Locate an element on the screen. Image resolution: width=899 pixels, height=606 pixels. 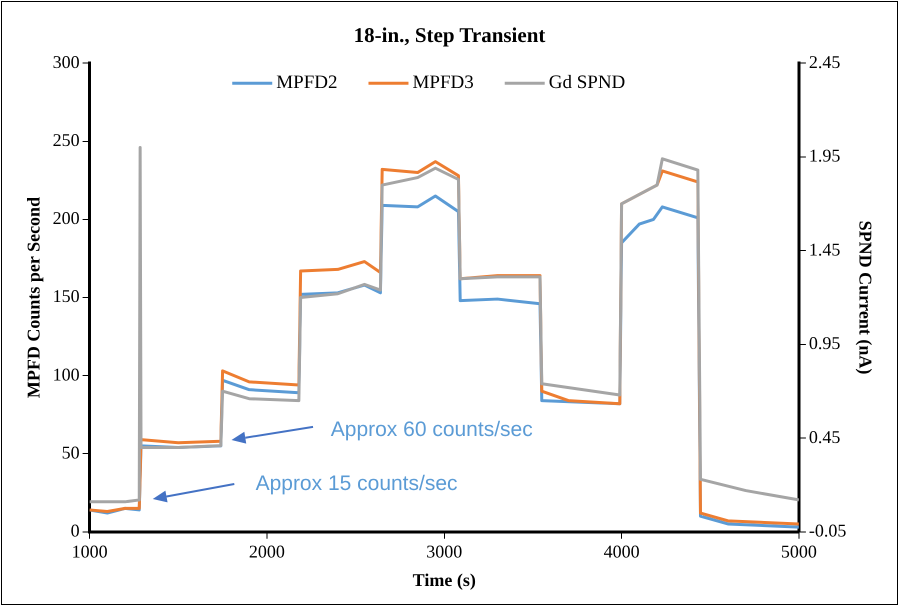
chart-title: 18-in., Step Transient is located at coordinates (450, 35).